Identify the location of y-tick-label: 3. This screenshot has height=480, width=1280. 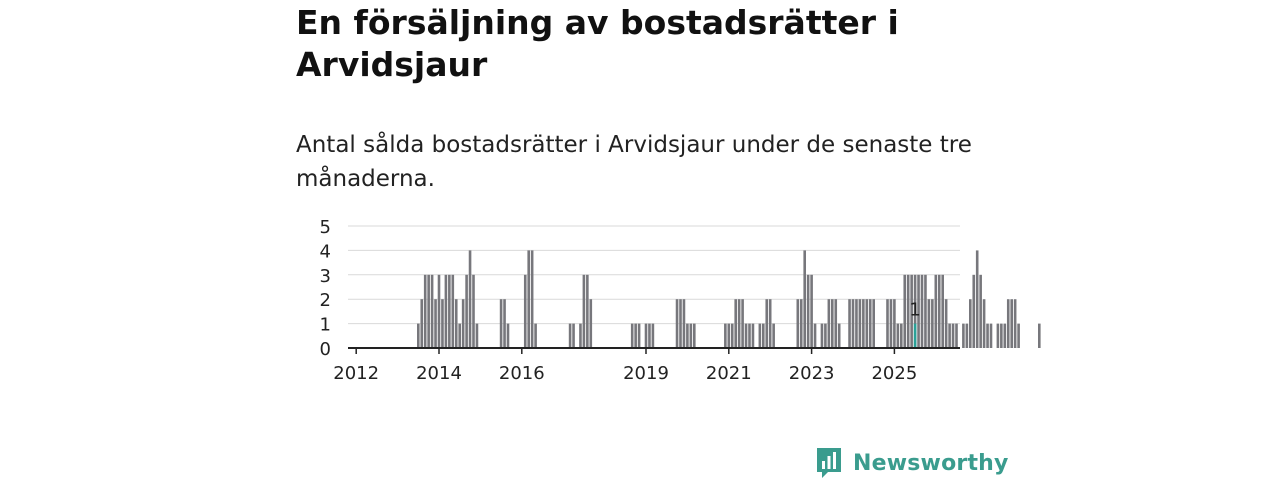
(325, 276).